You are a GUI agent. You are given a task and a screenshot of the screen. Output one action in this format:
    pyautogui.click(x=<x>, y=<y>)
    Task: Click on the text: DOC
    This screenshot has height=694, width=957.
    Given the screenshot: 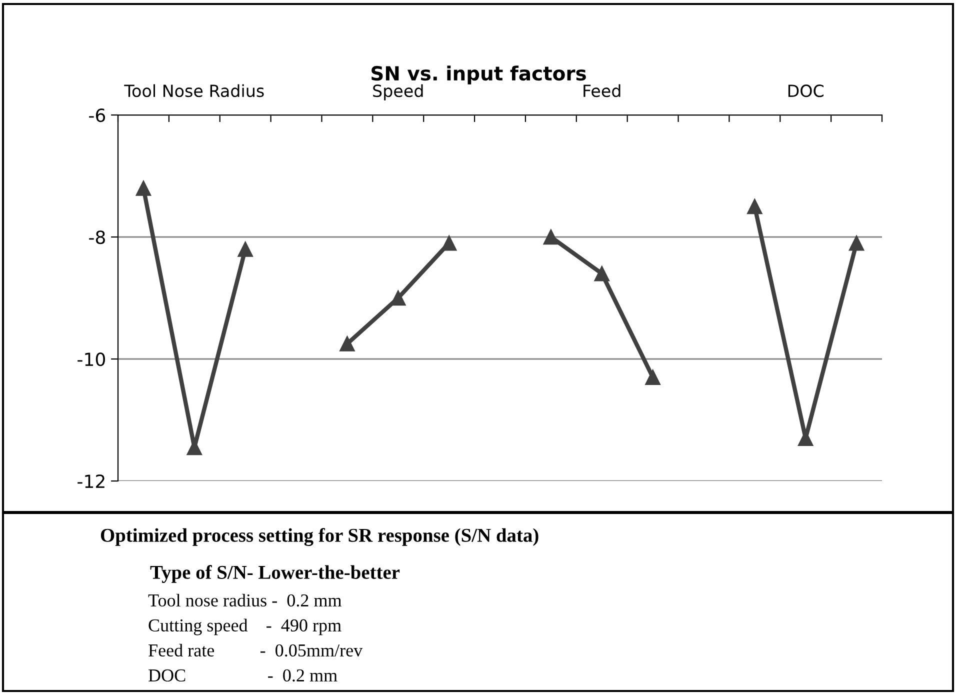 What is the action you would take?
    pyautogui.click(x=806, y=91)
    